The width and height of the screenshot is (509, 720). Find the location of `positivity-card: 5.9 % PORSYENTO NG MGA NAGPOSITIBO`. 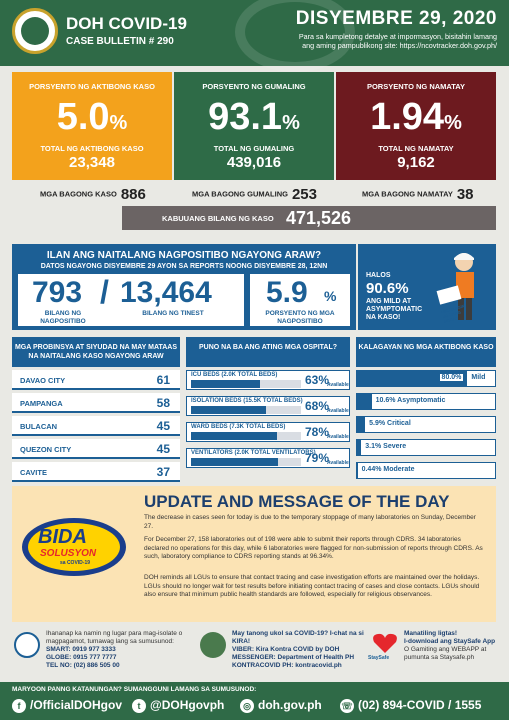

positivity-card: 5.9 % PORSYENTO NG MGA NAGPOSITIBO is located at coordinates (300, 300).